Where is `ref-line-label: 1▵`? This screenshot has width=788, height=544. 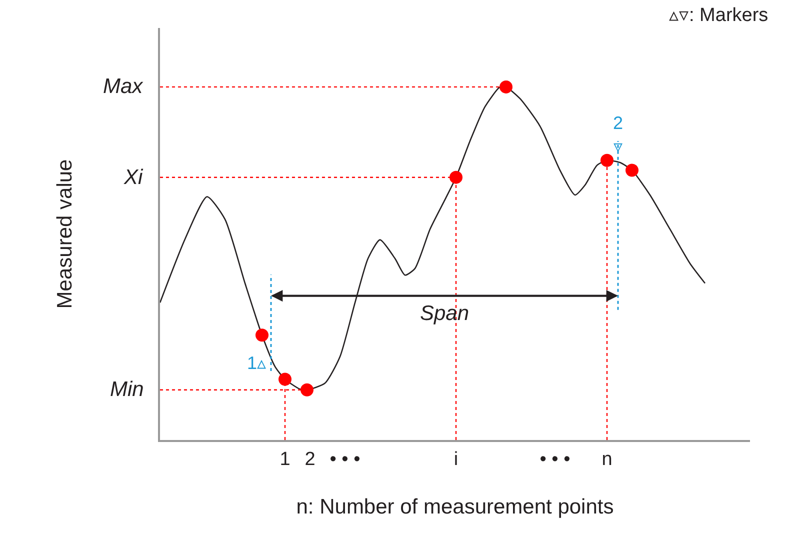 ref-line-label: 1▵ is located at coordinates (256, 363).